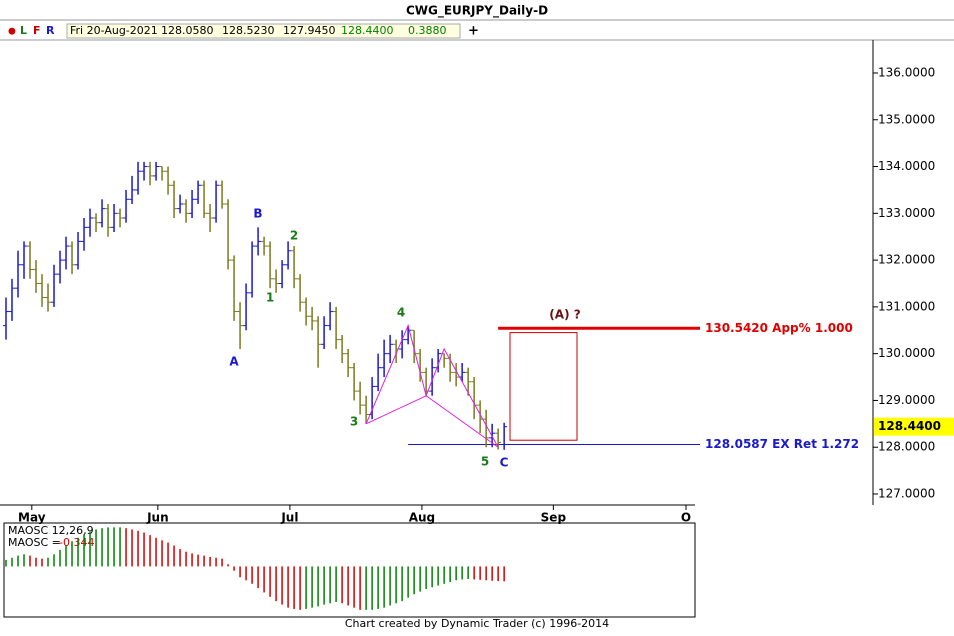 The image size is (954, 636). I want to click on add-button: +, so click(473, 31).